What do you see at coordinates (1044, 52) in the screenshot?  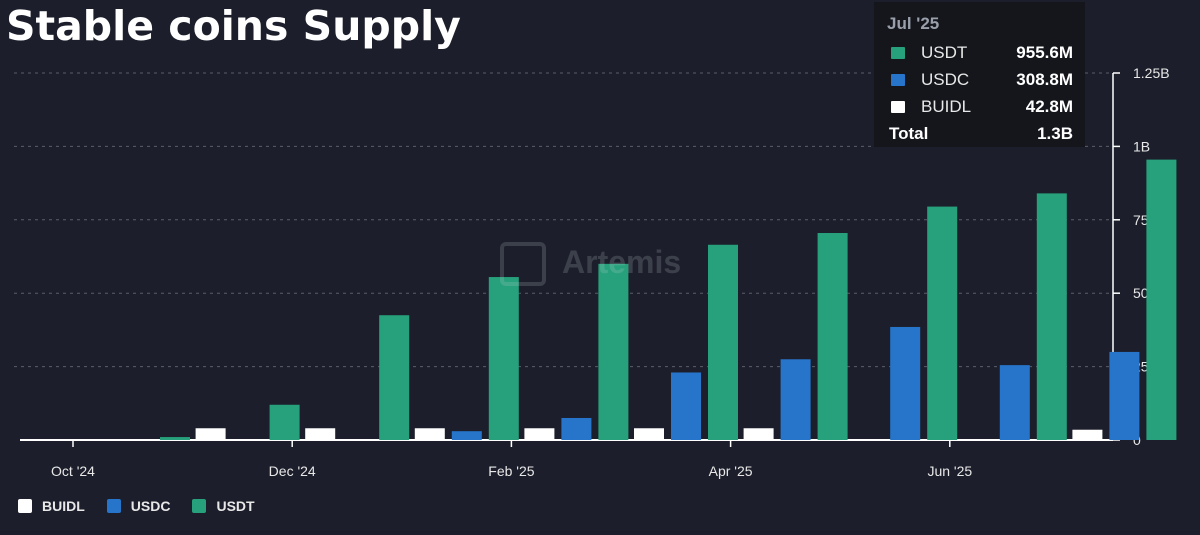 I see `tooltip-row-value: 955.6M` at bounding box center [1044, 52].